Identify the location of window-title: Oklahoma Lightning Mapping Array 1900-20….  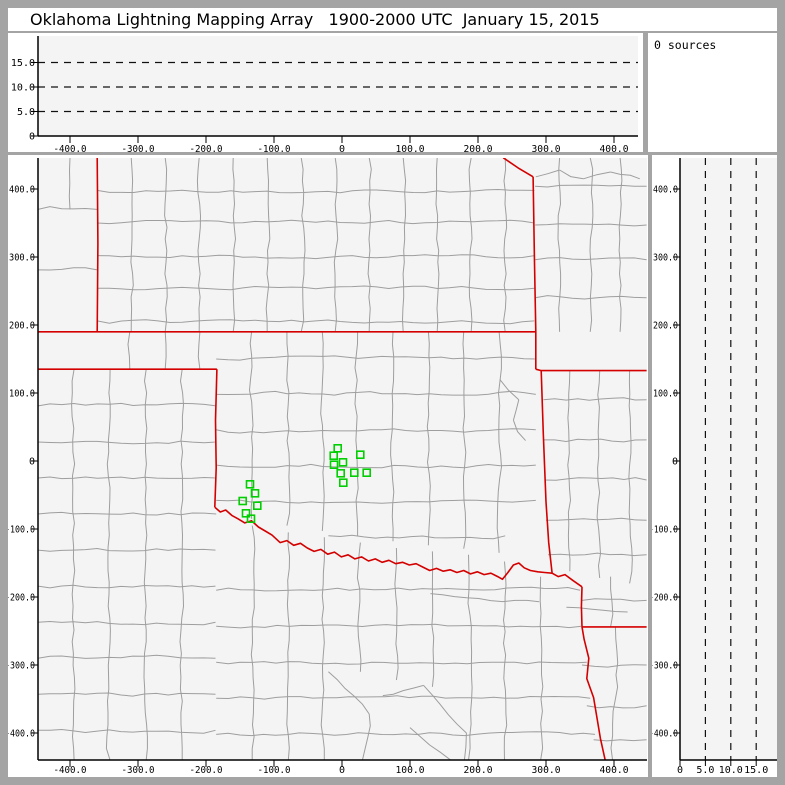
(392, 19).